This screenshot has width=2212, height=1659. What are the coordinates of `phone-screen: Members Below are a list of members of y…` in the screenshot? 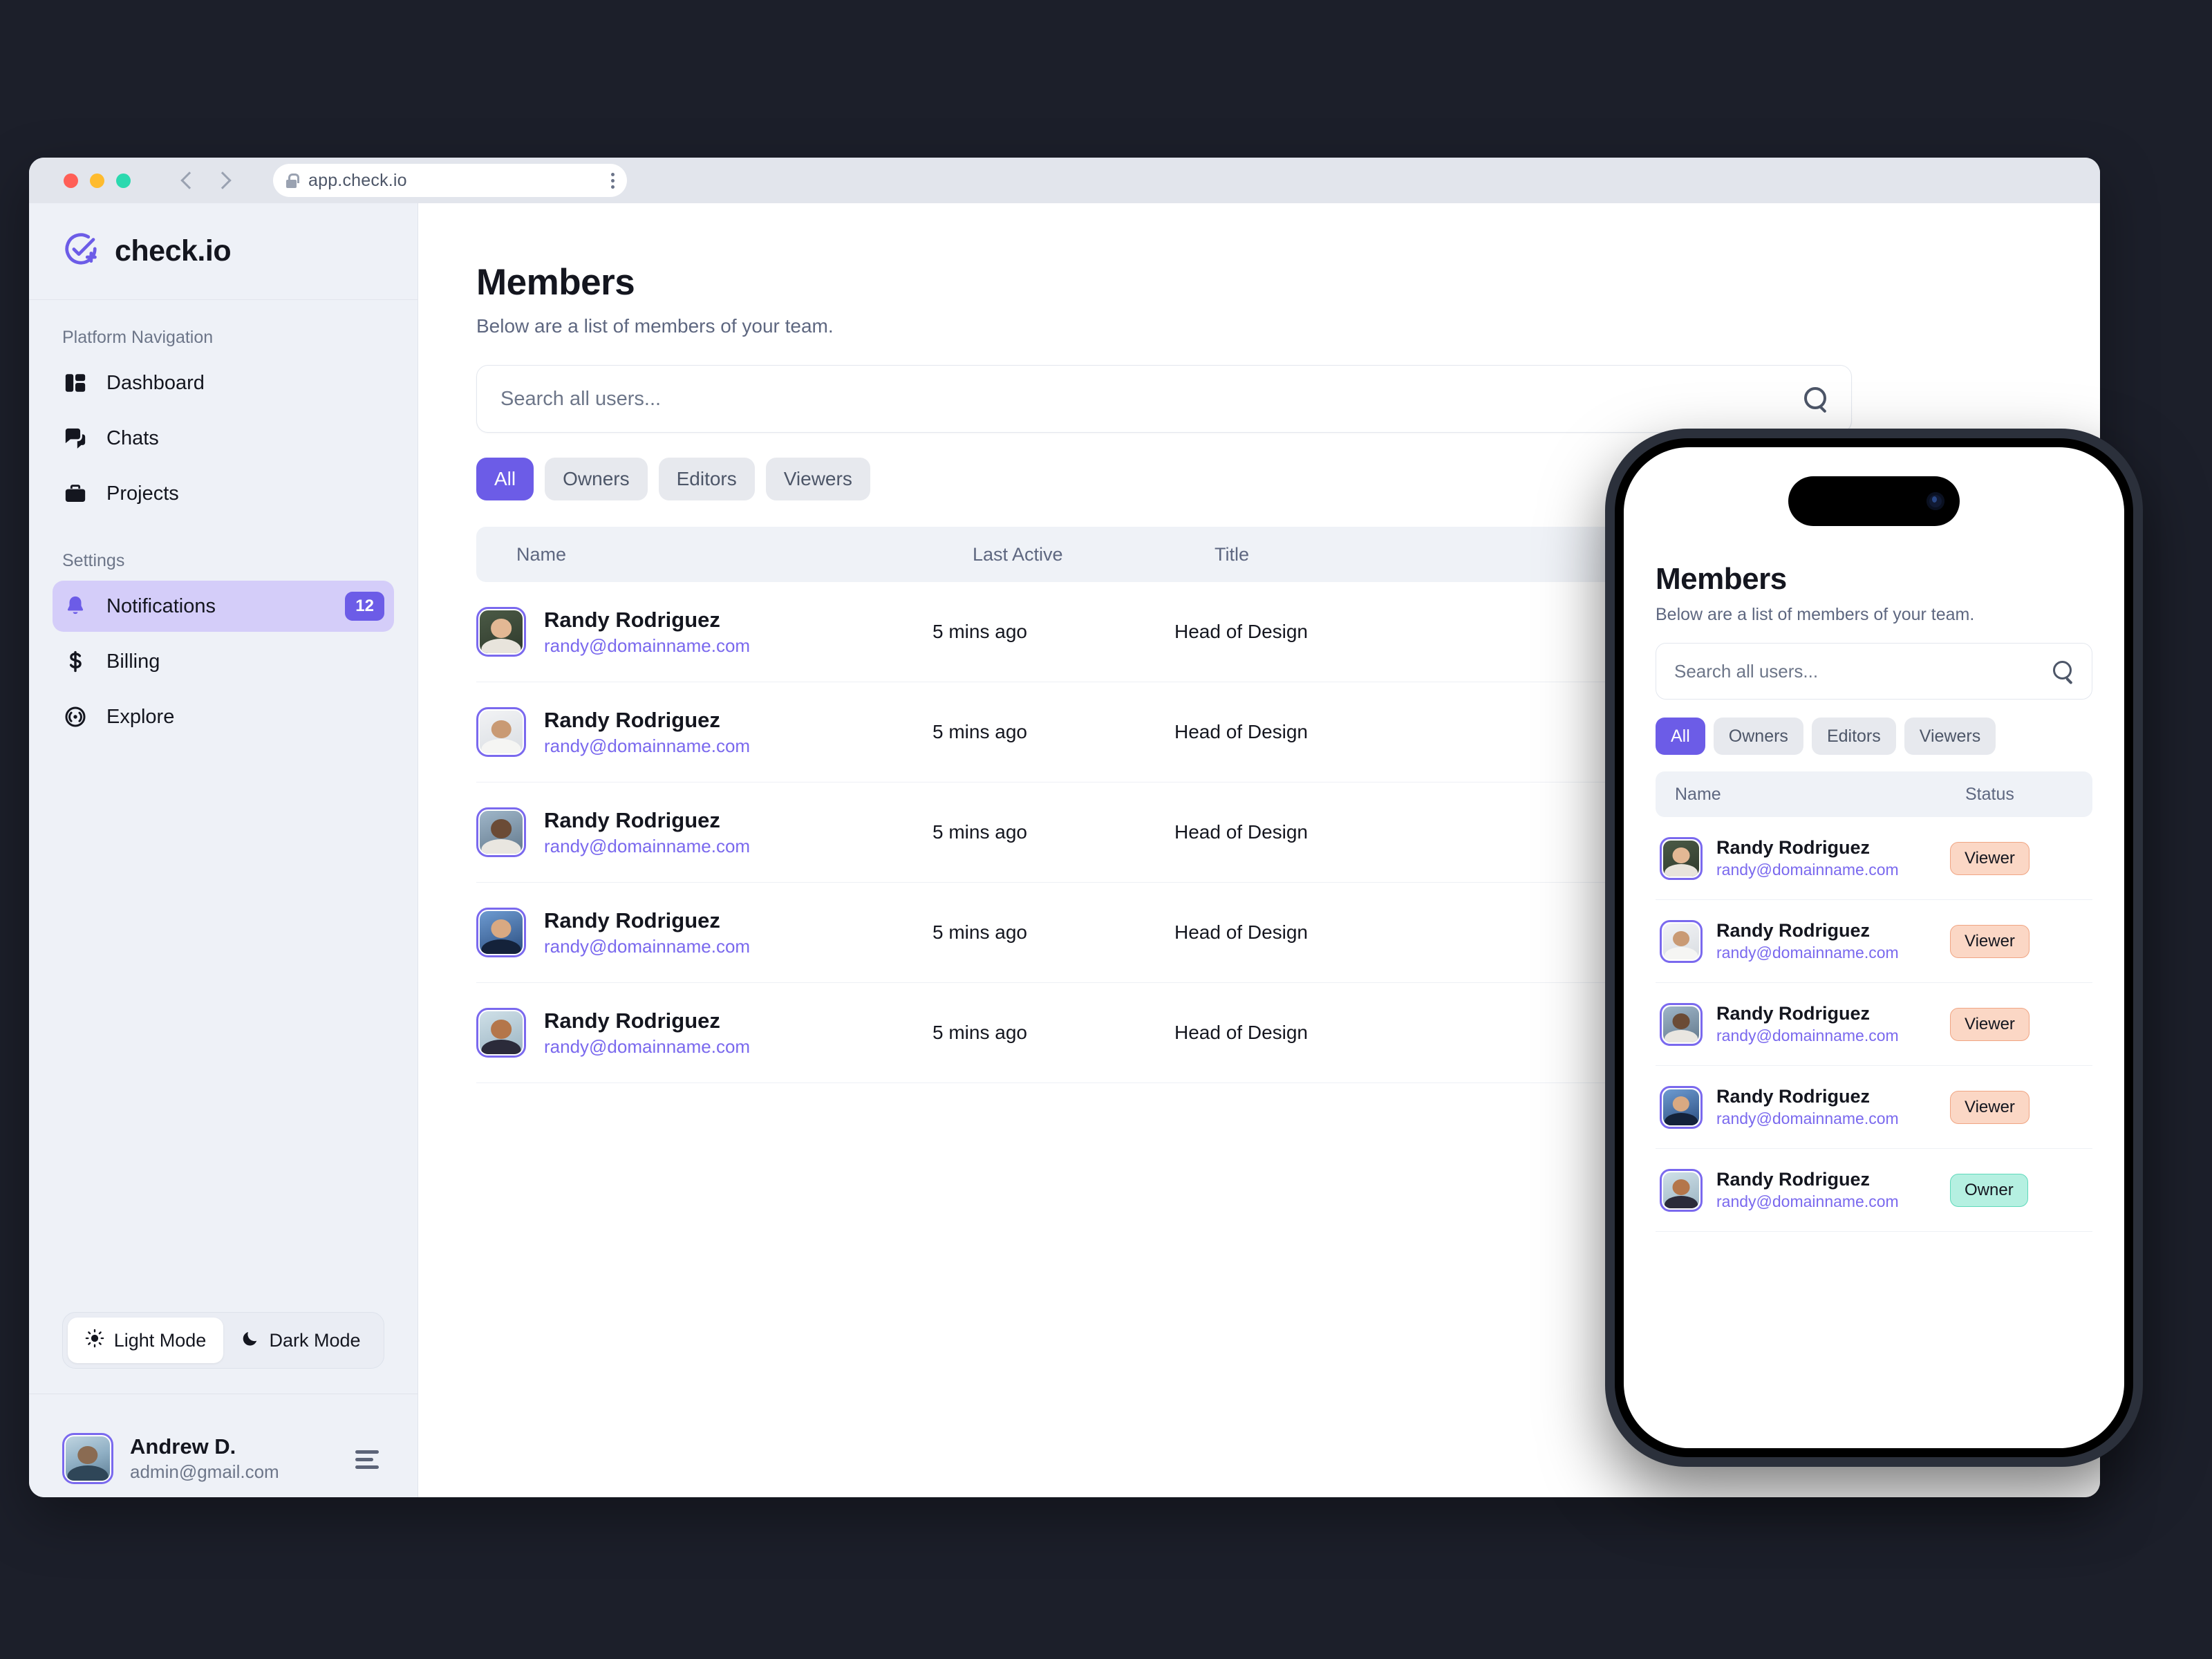 It's located at (1874, 948).